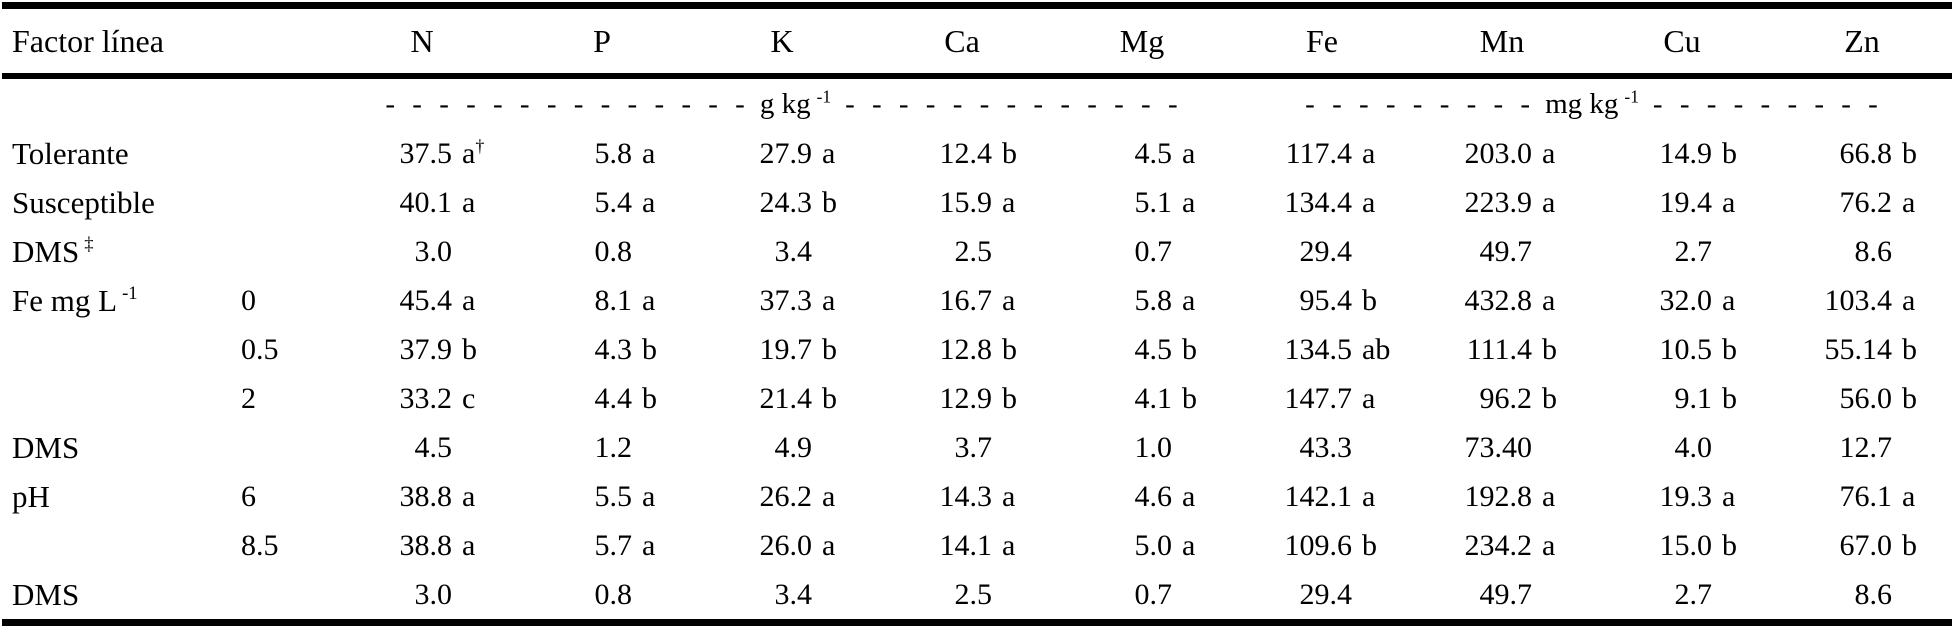  What do you see at coordinates (1862, 202) in the screenshot?
I see `value-cell: 76.2 a` at bounding box center [1862, 202].